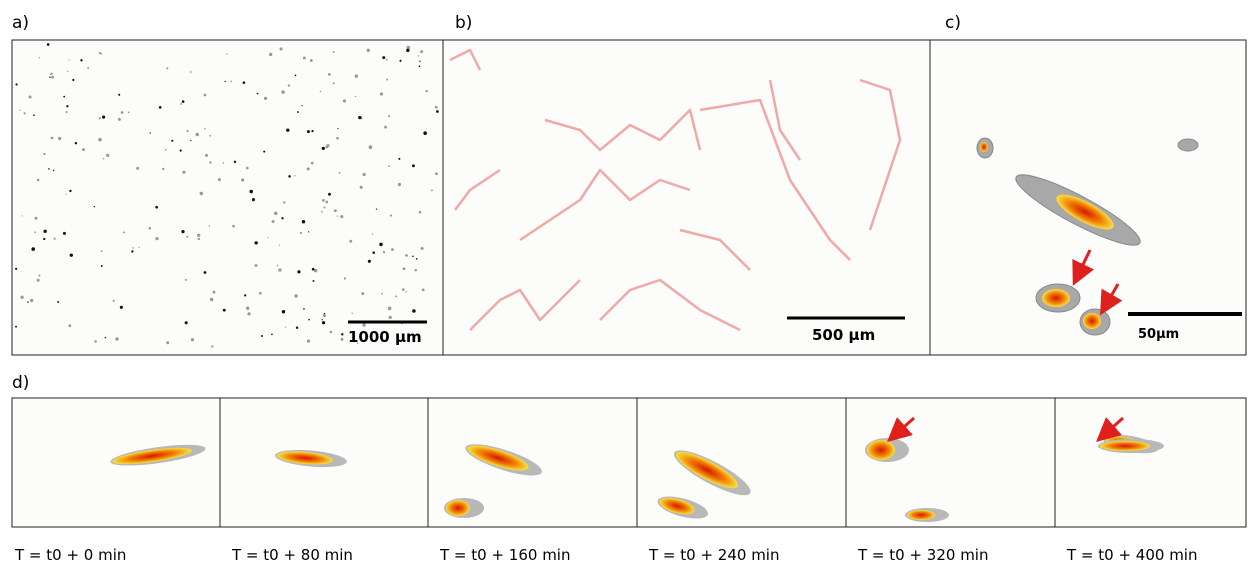  Describe the element at coordinates (1131, 555) in the screenshot. I see `time-label: T = t0 + 400 min` at that location.